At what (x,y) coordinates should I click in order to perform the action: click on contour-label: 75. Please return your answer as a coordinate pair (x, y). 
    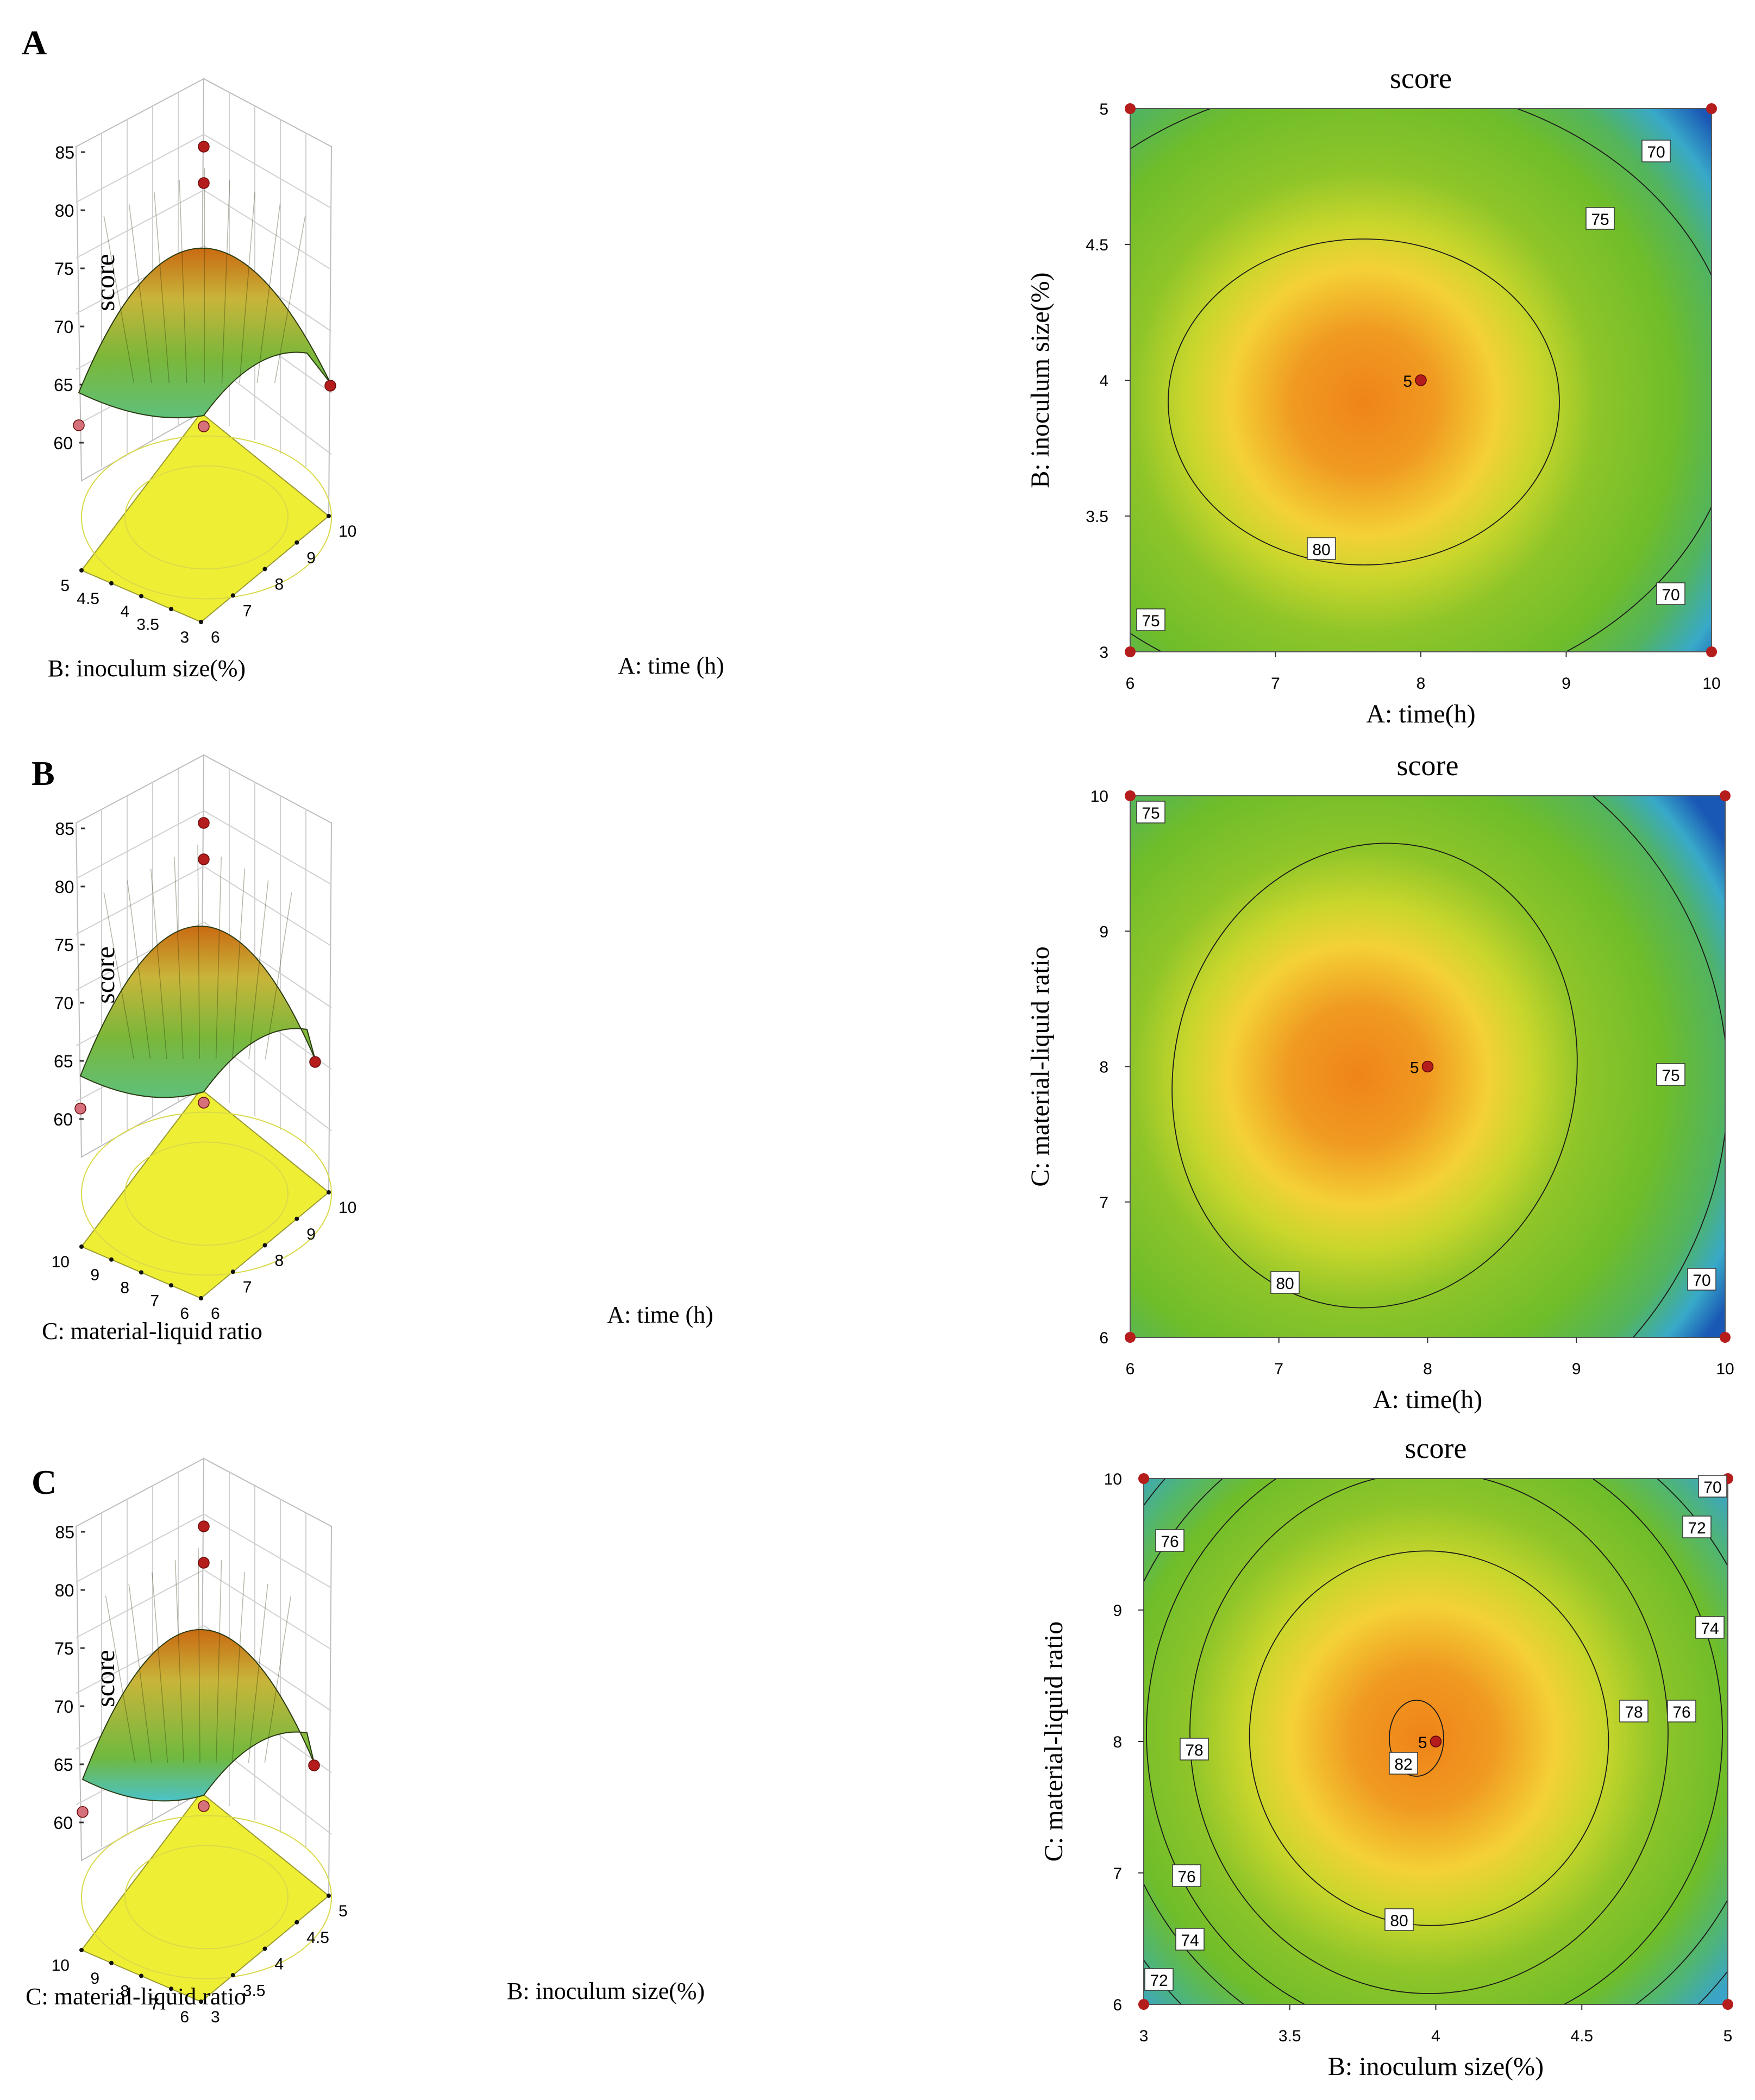
    Looking at the image, I should click on (1600, 218).